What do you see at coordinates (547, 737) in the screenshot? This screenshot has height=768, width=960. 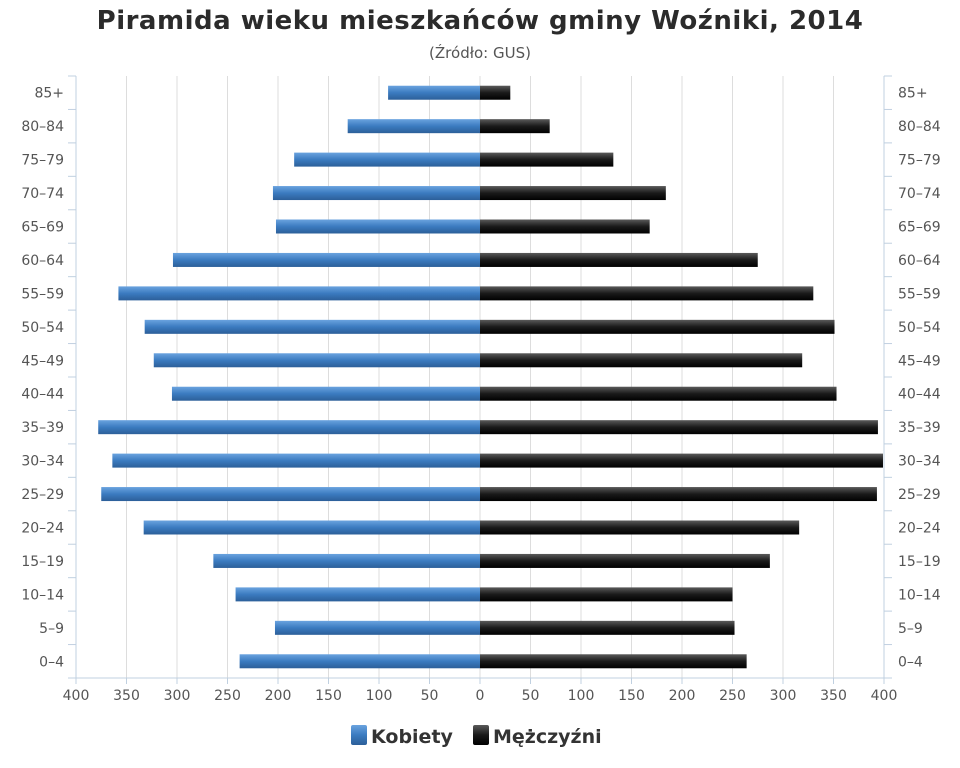 I see `legend-label-mezczyzni: Mężczyźni` at bounding box center [547, 737].